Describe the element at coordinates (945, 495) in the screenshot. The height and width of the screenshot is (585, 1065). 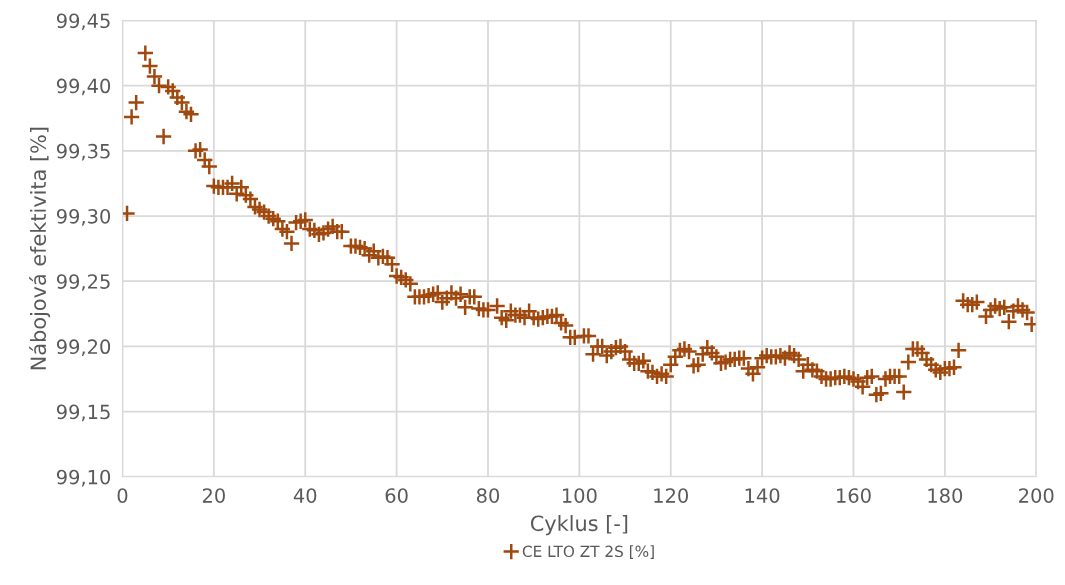
I see `x-tick-label: 180` at that location.